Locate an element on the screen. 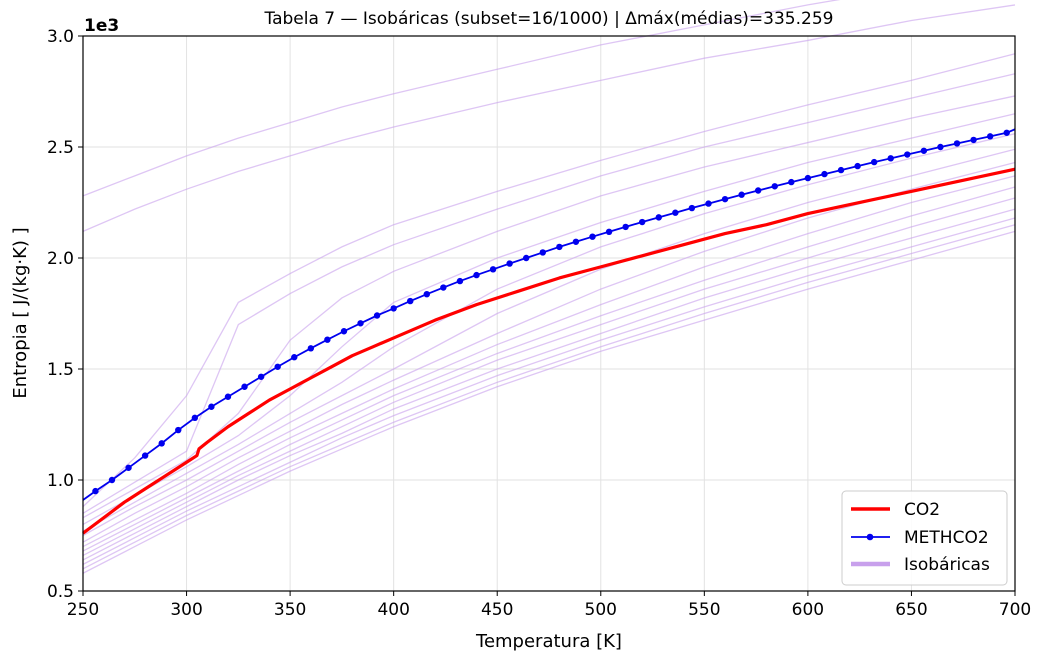 The image size is (1039, 653). x-tick-label: 700 is located at coordinates (1015, 610).